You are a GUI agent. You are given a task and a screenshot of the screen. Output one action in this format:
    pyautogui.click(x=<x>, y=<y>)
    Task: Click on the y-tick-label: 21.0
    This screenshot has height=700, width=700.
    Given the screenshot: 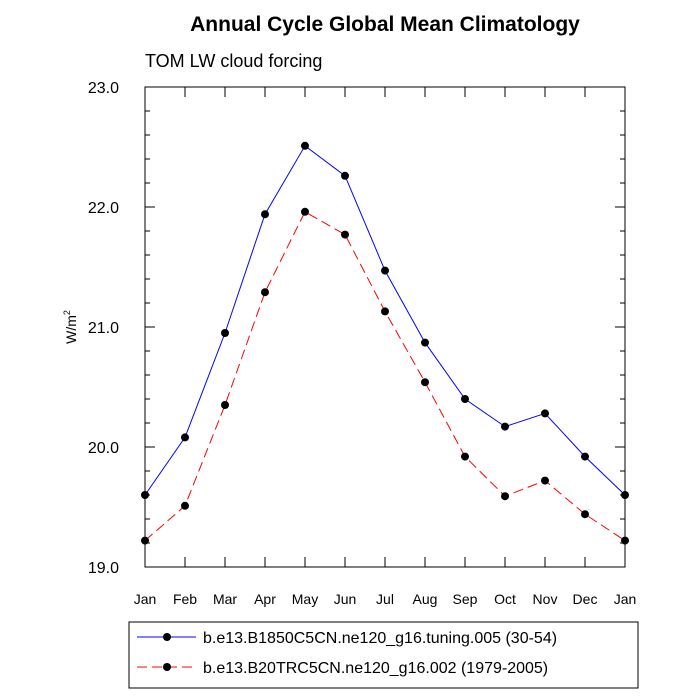 What is the action you would take?
    pyautogui.click(x=103, y=328)
    